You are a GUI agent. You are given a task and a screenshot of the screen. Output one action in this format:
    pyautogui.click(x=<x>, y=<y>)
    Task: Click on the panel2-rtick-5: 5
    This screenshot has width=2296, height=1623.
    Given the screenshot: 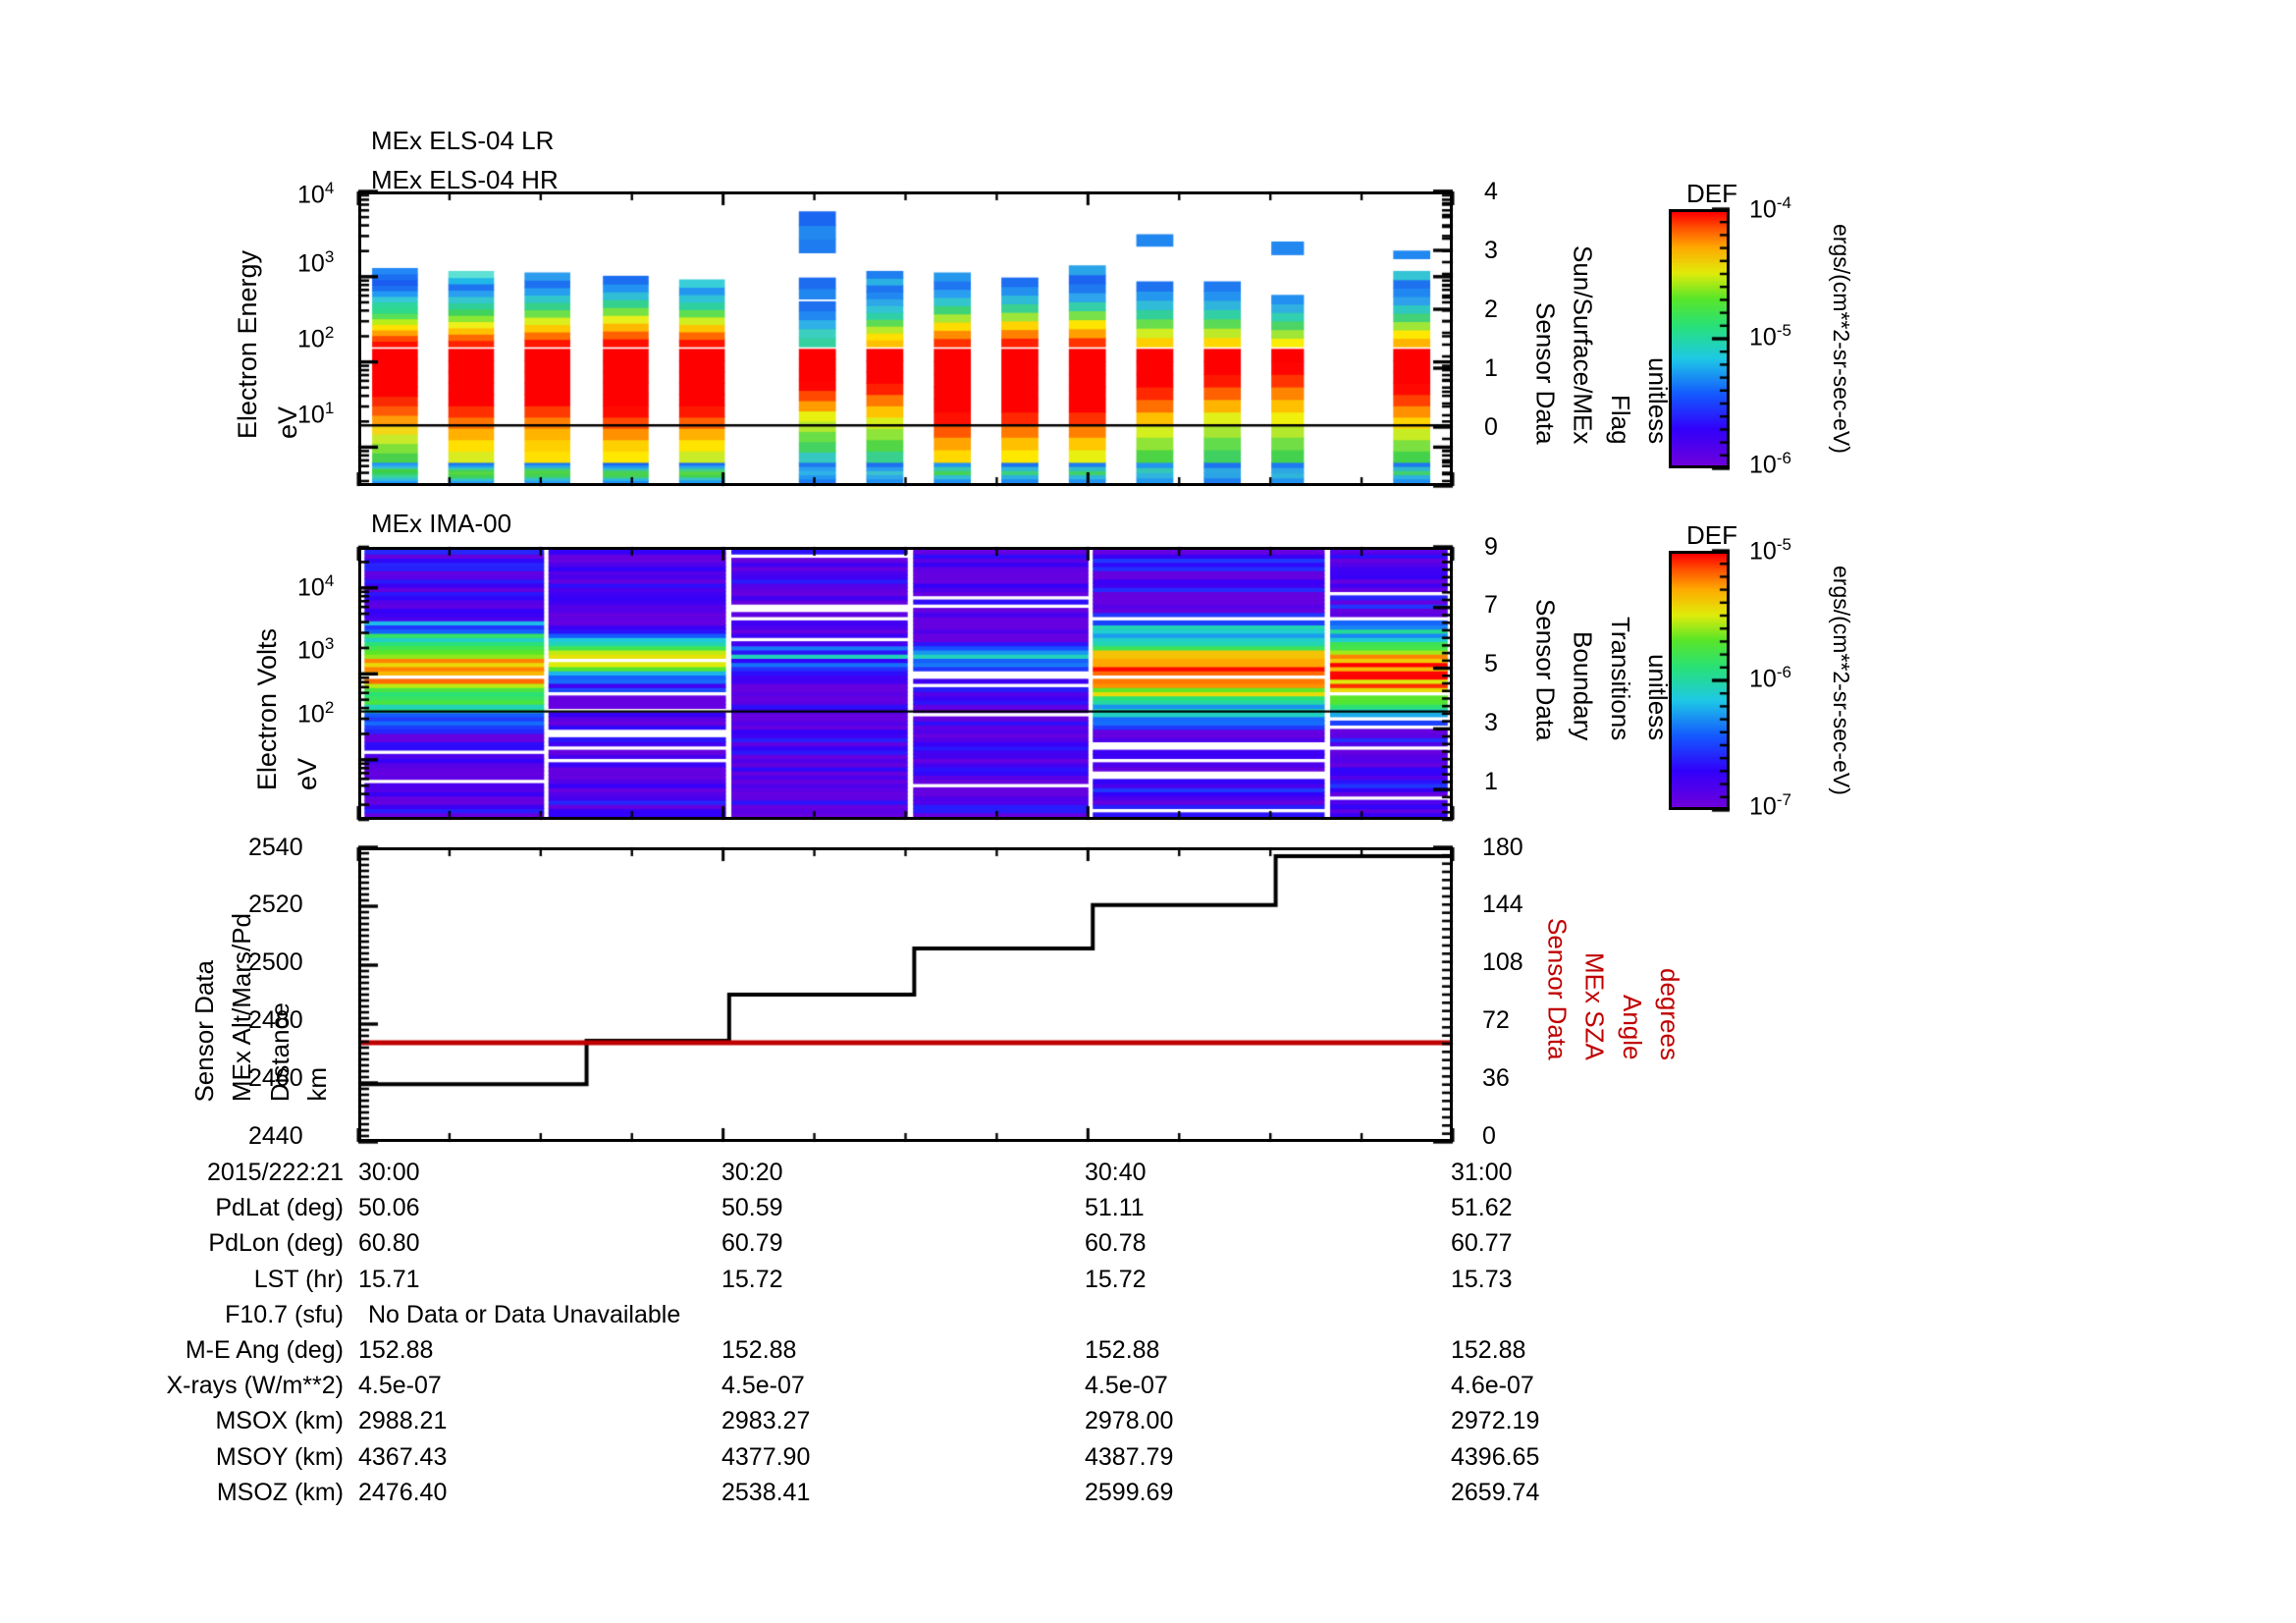 What is the action you would take?
    pyautogui.click(x=1491, y=663)
    